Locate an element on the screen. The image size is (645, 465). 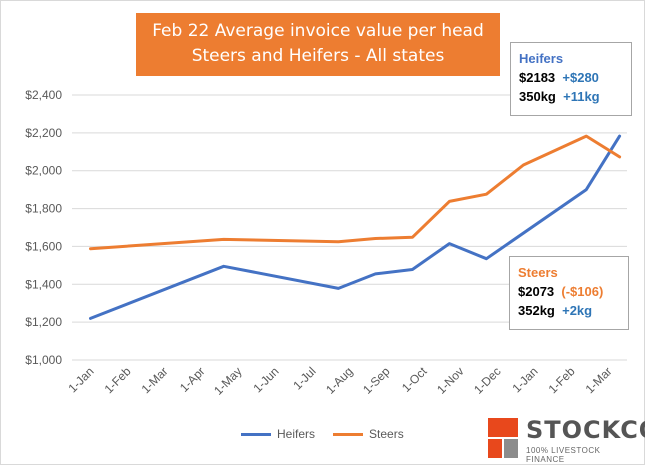
legend-item-steers: Steers is located at coordinates (368, 434).